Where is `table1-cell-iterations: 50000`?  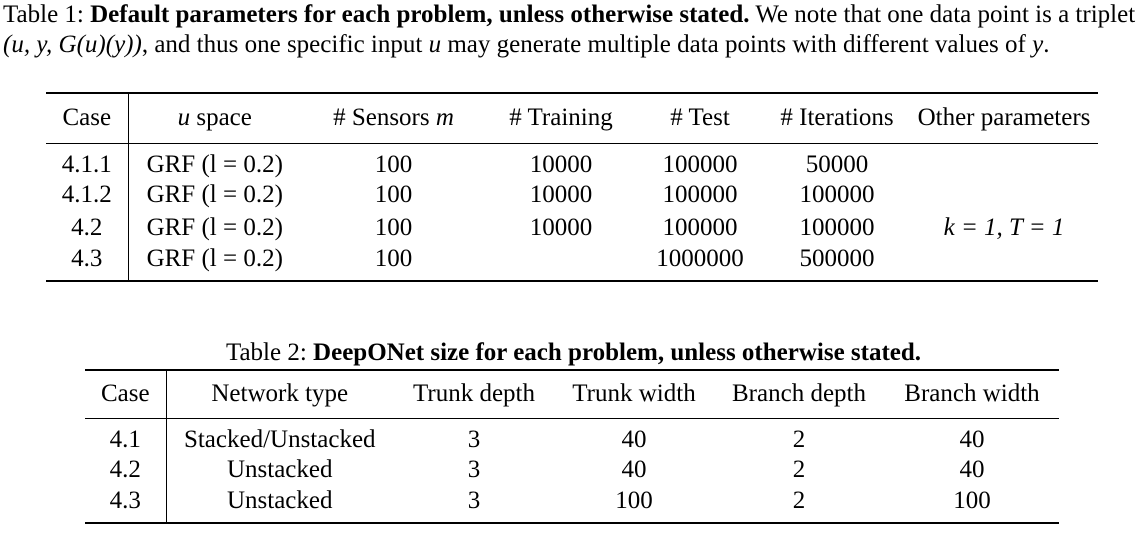 table1-cell-iterations: 50000 is located at coordinates (837, 164).